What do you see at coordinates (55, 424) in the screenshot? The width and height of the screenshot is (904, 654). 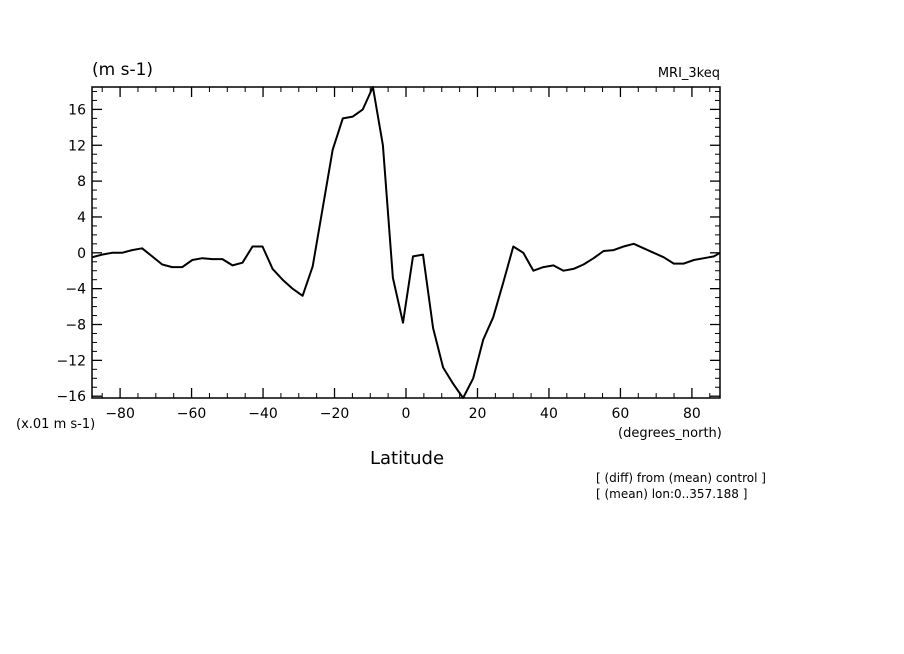 I see `scale-label: (x.01 m s-1)` at bounding box center [55, 424].